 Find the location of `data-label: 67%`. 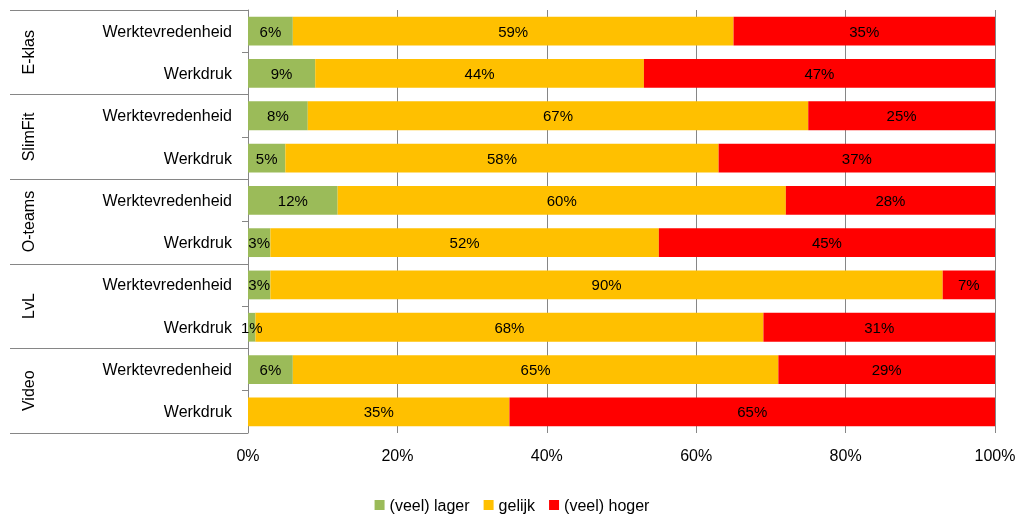

data-label: 67% is located at coordinates (558, 116).